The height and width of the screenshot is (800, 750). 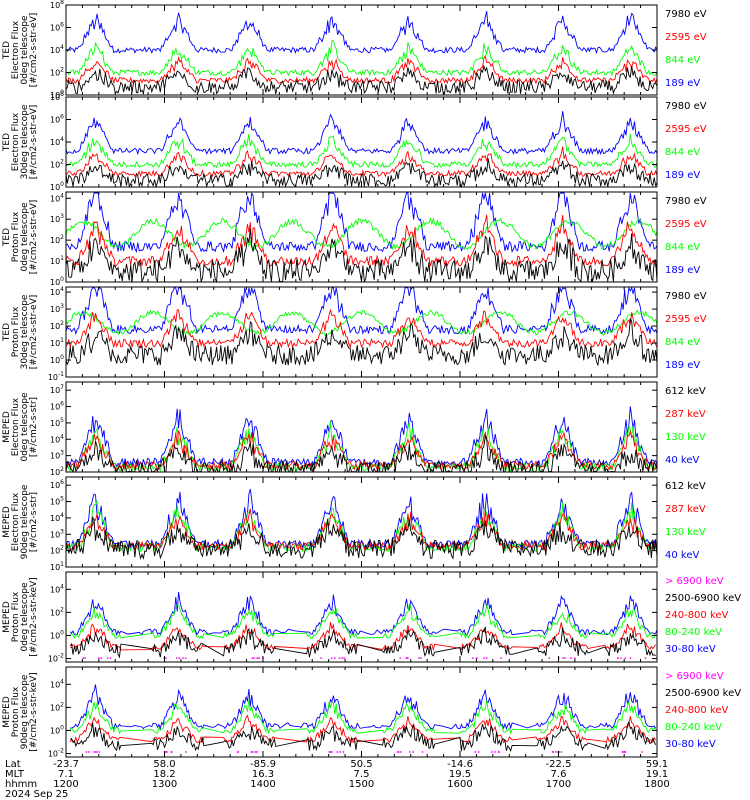 What do you see at coordinates (25, 521) in the screenshot?
I see `y-axis-label: 90deg telescope` at bounding box center [25, 521].